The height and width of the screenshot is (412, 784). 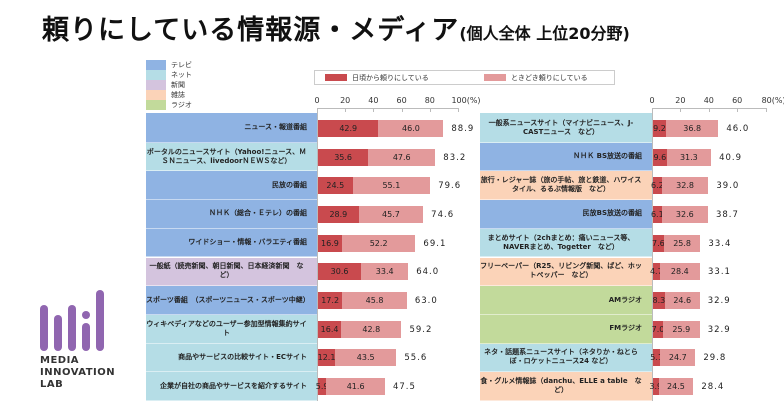 I want to click on bar-daily: 28.9, so click(x=338, y=214).